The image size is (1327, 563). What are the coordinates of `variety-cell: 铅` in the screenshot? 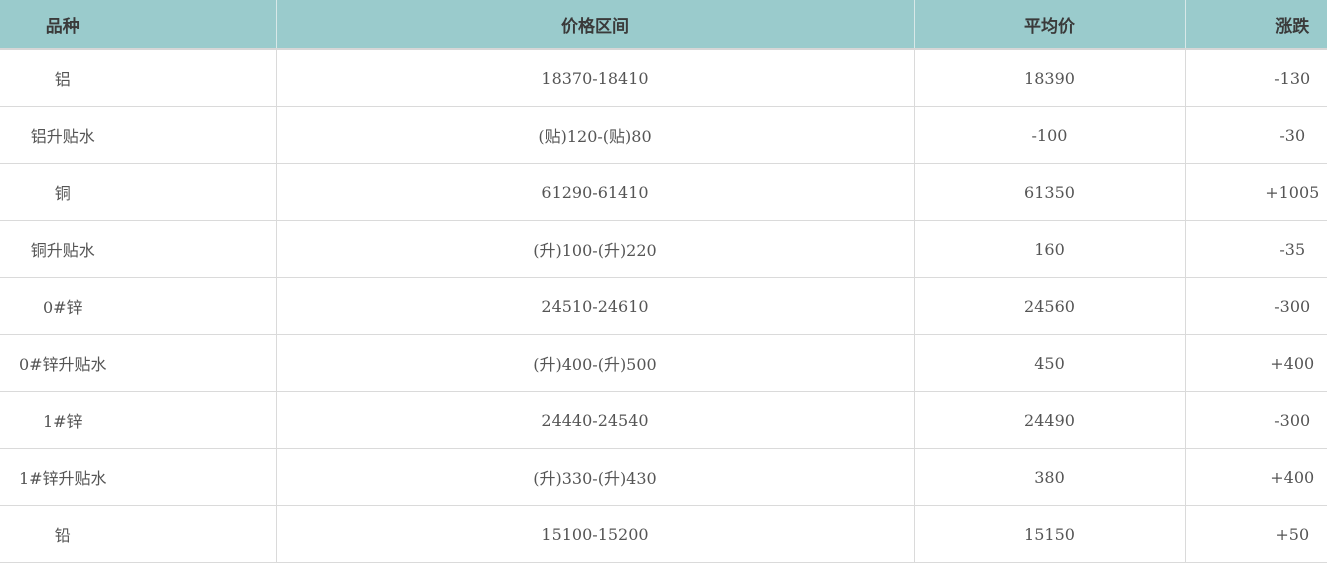 It's located at (138, 534).